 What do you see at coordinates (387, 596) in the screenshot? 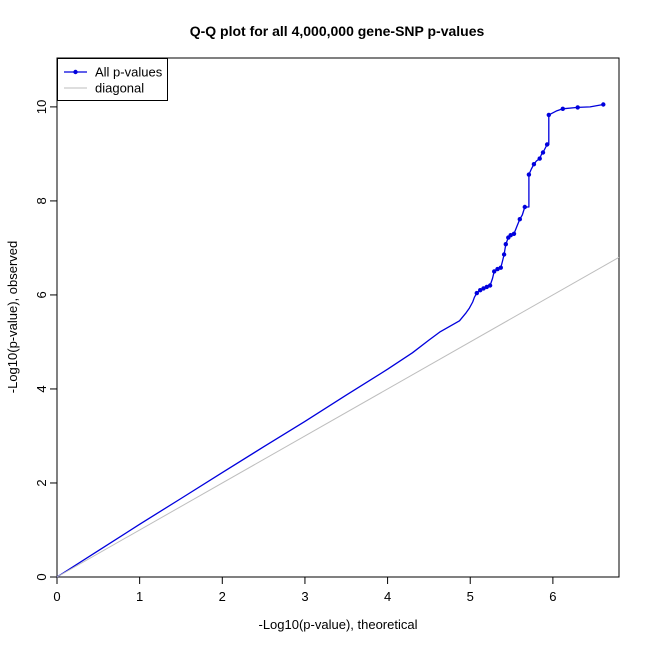
I see `x-tick-label: 4` at bounding box center [387, 596].